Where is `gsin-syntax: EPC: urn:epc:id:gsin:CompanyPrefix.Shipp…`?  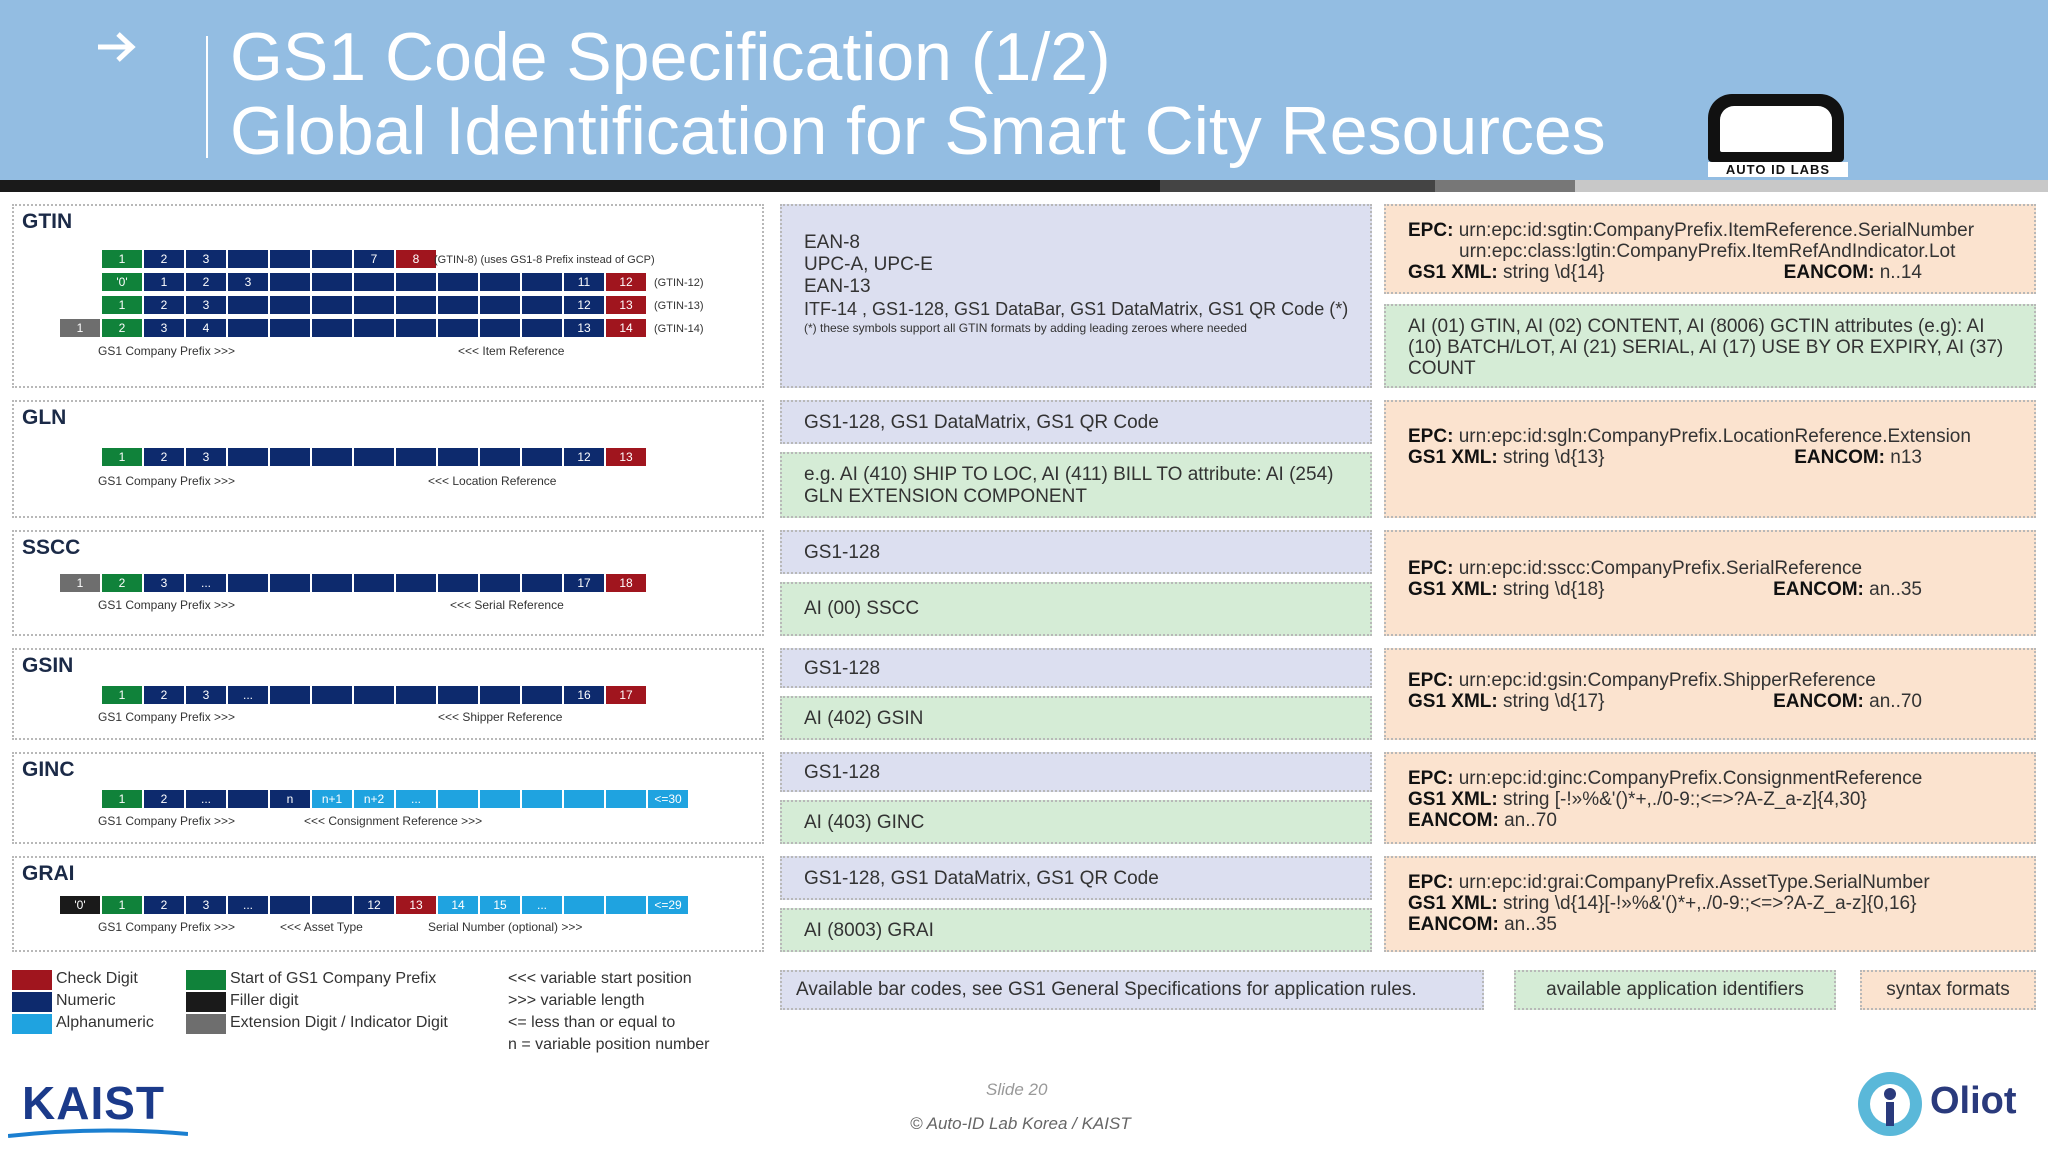 gsin-syntax: EPC: urn:epc:id:gsin:CompanyPrefix.Shipp… is located at coordinates (1710, 694).